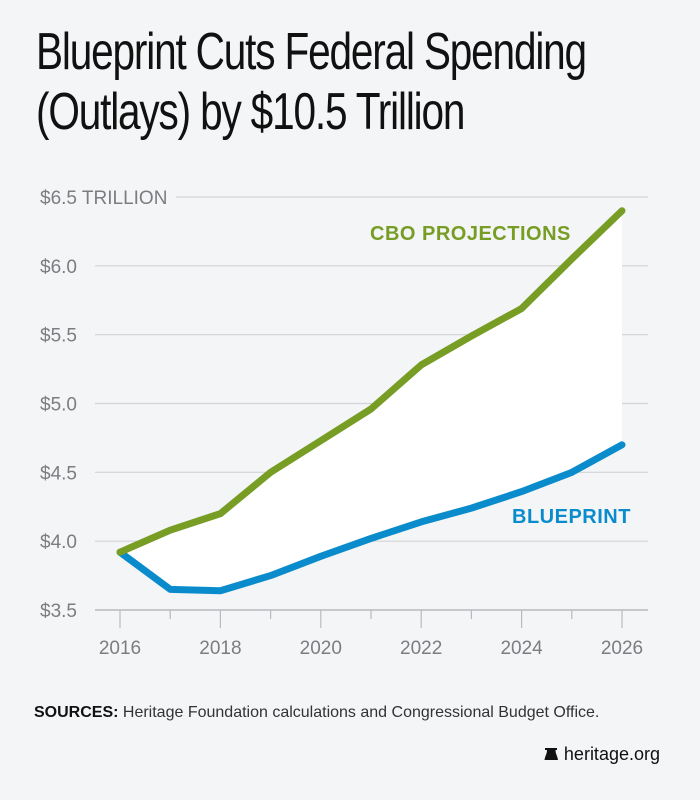 The image size is (700, 800). Describe the element at coordinates (521, 648) in the screenshot. I see `x-tick-label: 2024` at that location.